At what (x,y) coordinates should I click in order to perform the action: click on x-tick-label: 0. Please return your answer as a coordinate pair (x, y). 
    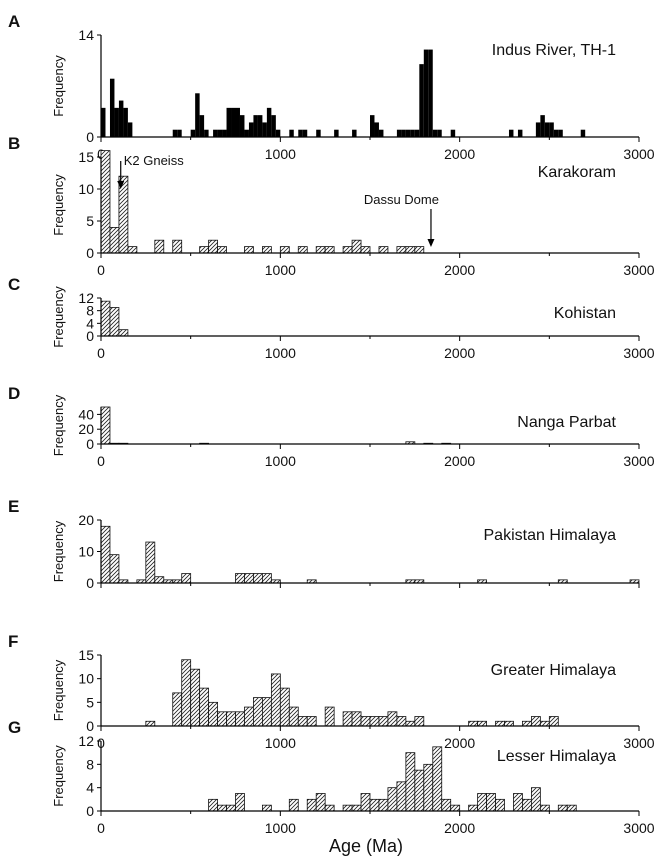
    Looking at the image, I should click on (101, 461).